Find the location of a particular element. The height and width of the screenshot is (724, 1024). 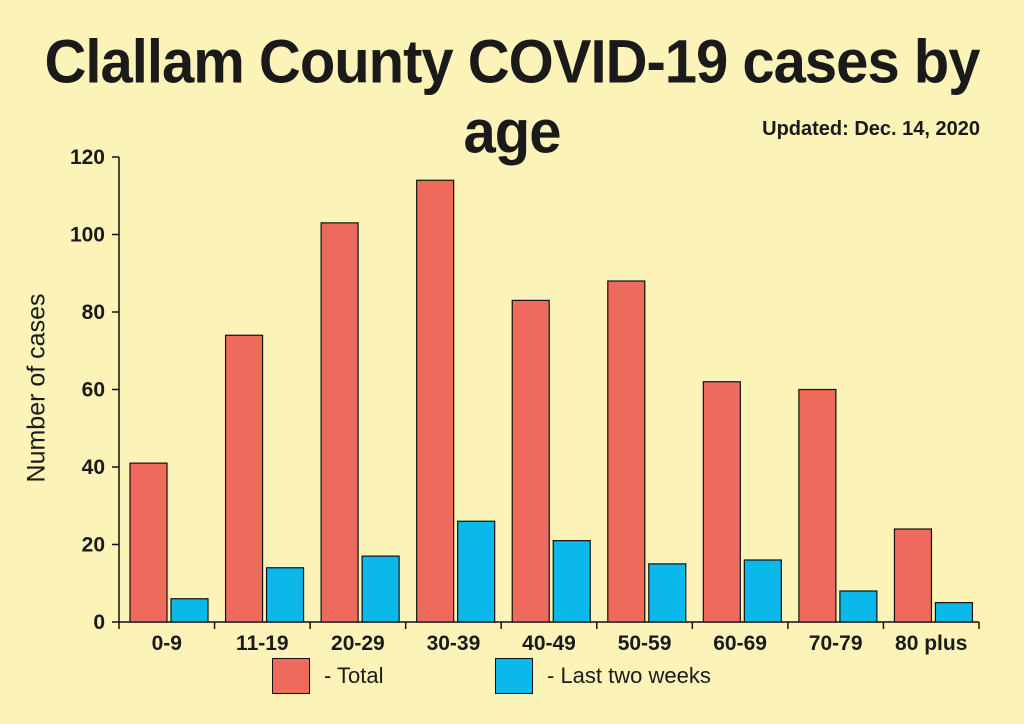

legend-item-recent: - Last two weeks is located at coordinates (603, 676).